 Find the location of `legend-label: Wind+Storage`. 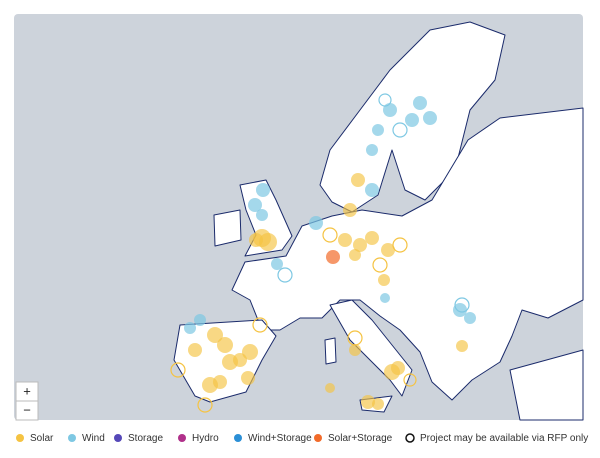

legend-label: Wind+Storage is located at coordinates (280, 438).